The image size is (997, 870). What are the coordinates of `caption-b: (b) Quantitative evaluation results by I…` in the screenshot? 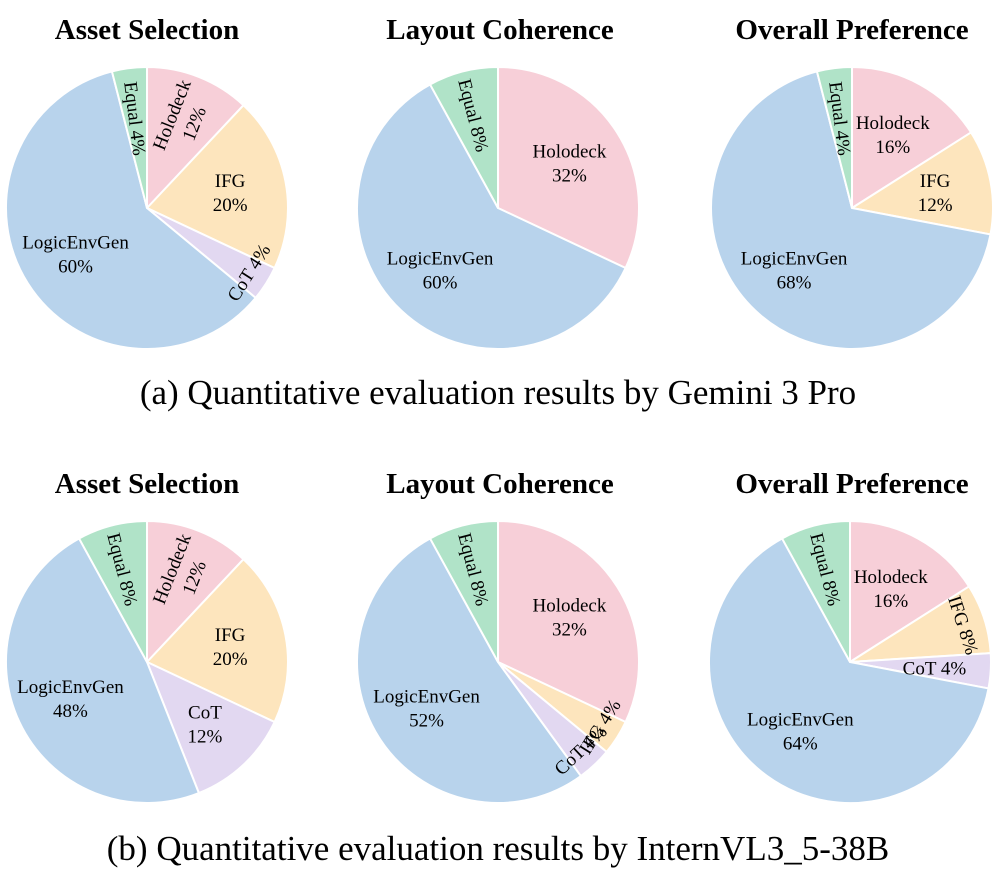 It's located at (498, 848).